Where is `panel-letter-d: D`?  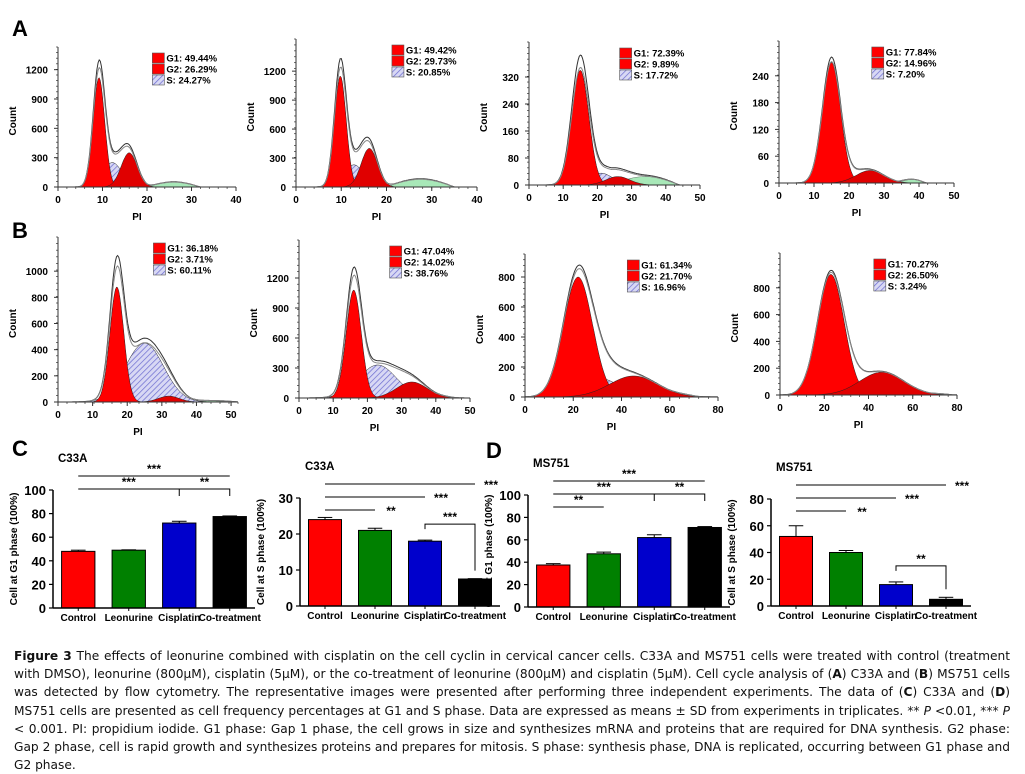 panel-letter-d: D is located at coordinates (494, 450).